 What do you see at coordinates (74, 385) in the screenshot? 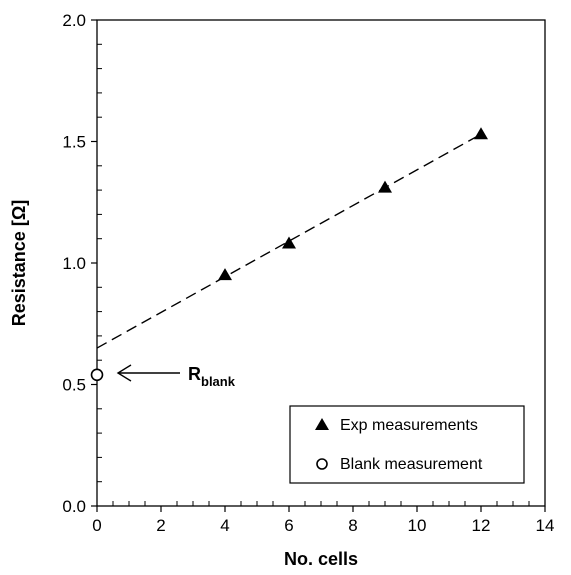
I see `y-tick-label: 0.5` at bounding box center [74, 385].